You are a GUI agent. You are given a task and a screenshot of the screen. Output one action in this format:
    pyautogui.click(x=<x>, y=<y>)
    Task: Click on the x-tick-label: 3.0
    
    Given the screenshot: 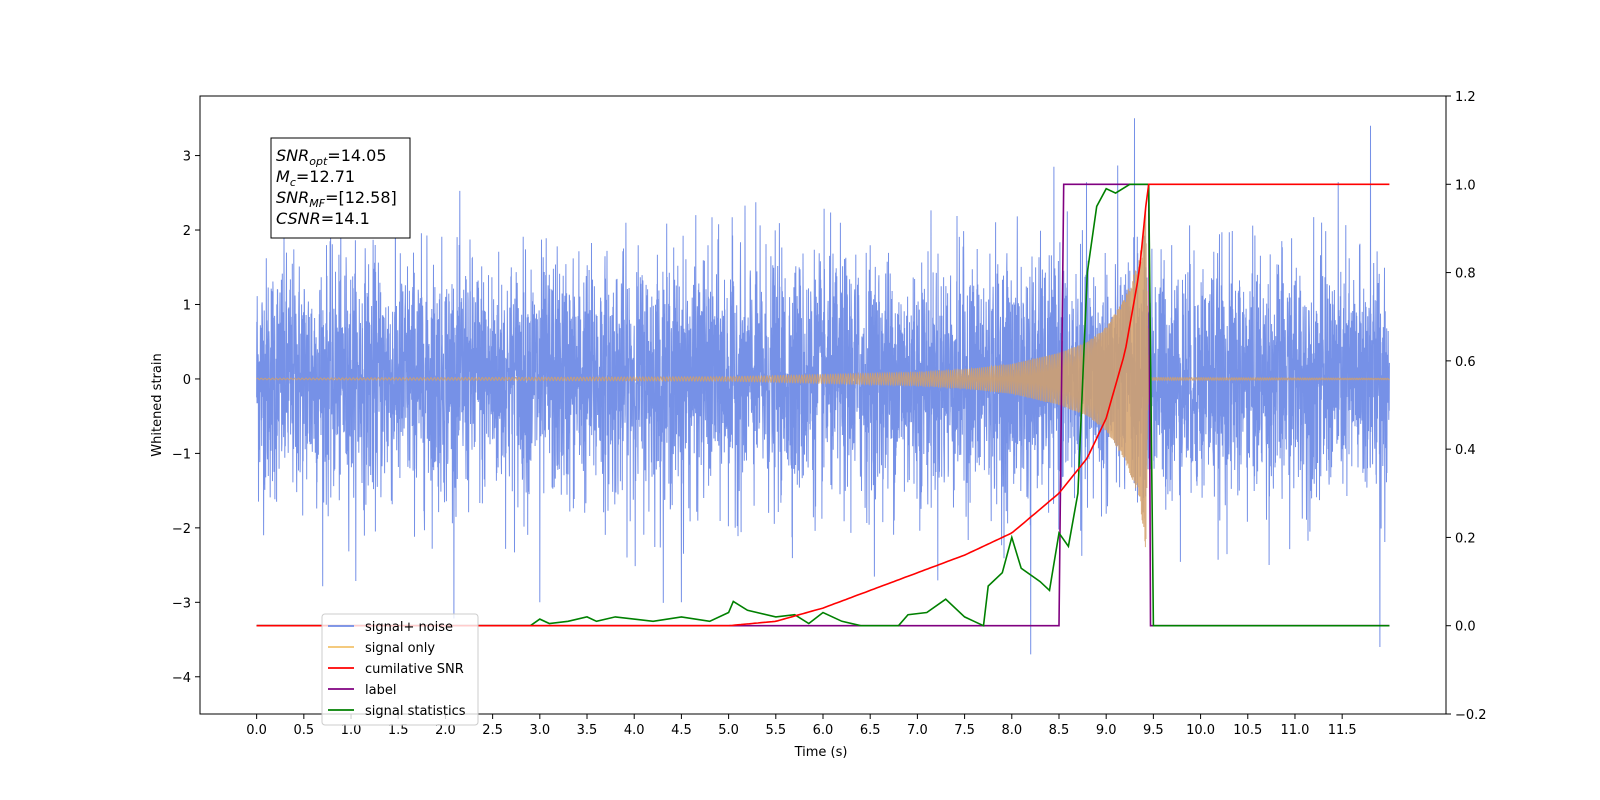 What is the action you would take?
    pyautogui.click(x=539, y=730)
    